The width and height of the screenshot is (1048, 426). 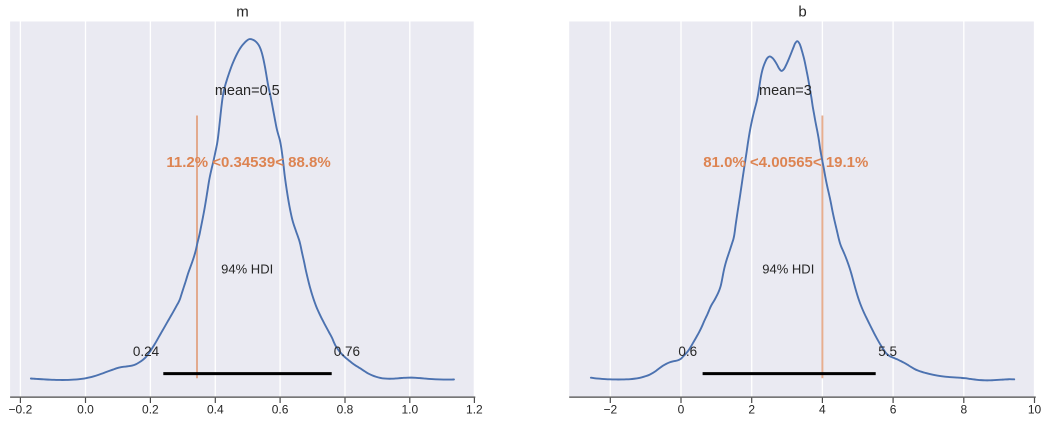 I want to click on svg-text: 0.2, so click(x=150, y=409).